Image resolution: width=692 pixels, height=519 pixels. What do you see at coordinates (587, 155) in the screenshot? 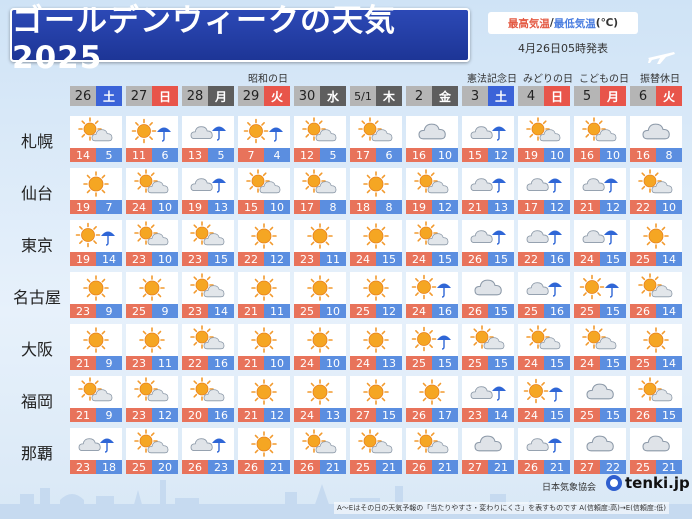
I see `high-temp: 16` at bounding box center [587, 155].